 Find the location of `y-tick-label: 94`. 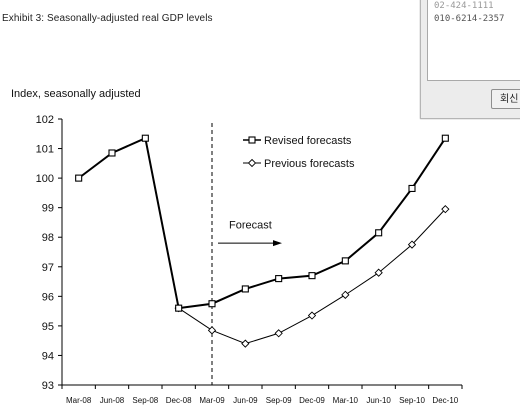

y-tick-label: 94 is located at coordinates (48, 356).